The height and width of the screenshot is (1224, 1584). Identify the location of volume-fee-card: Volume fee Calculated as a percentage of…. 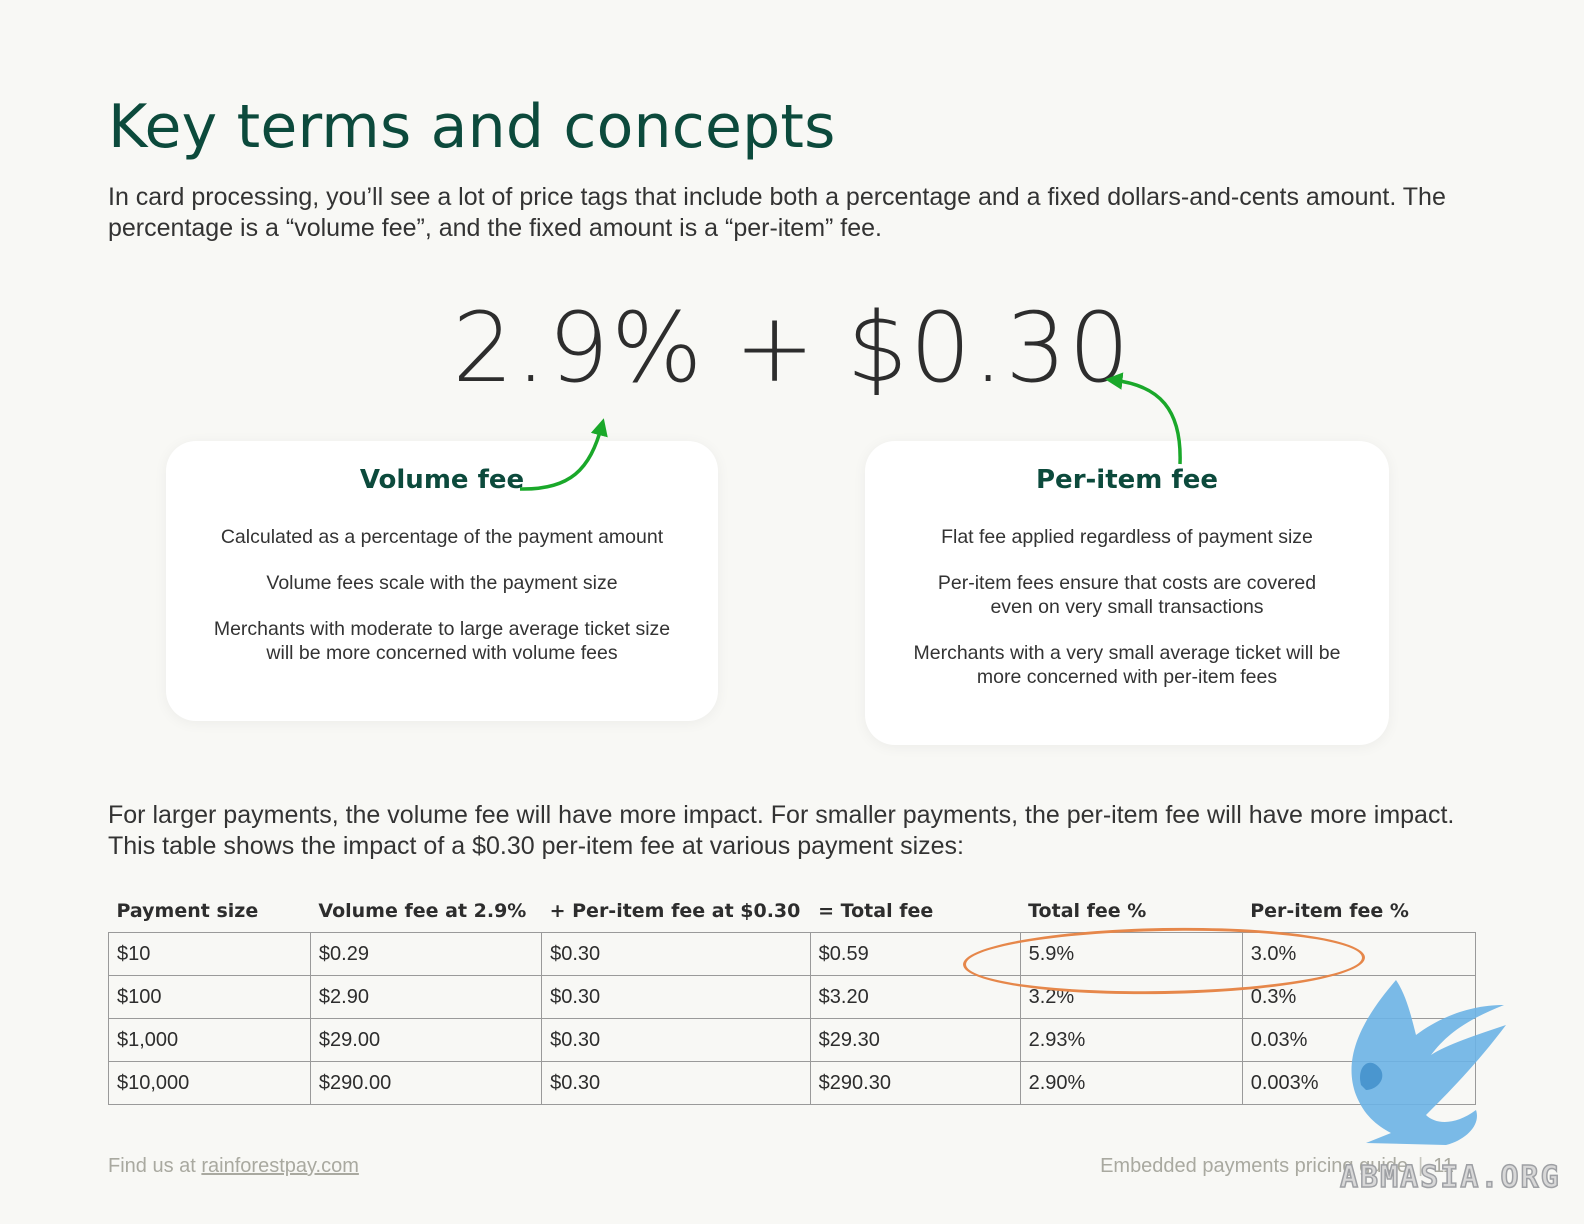
(442, 581).